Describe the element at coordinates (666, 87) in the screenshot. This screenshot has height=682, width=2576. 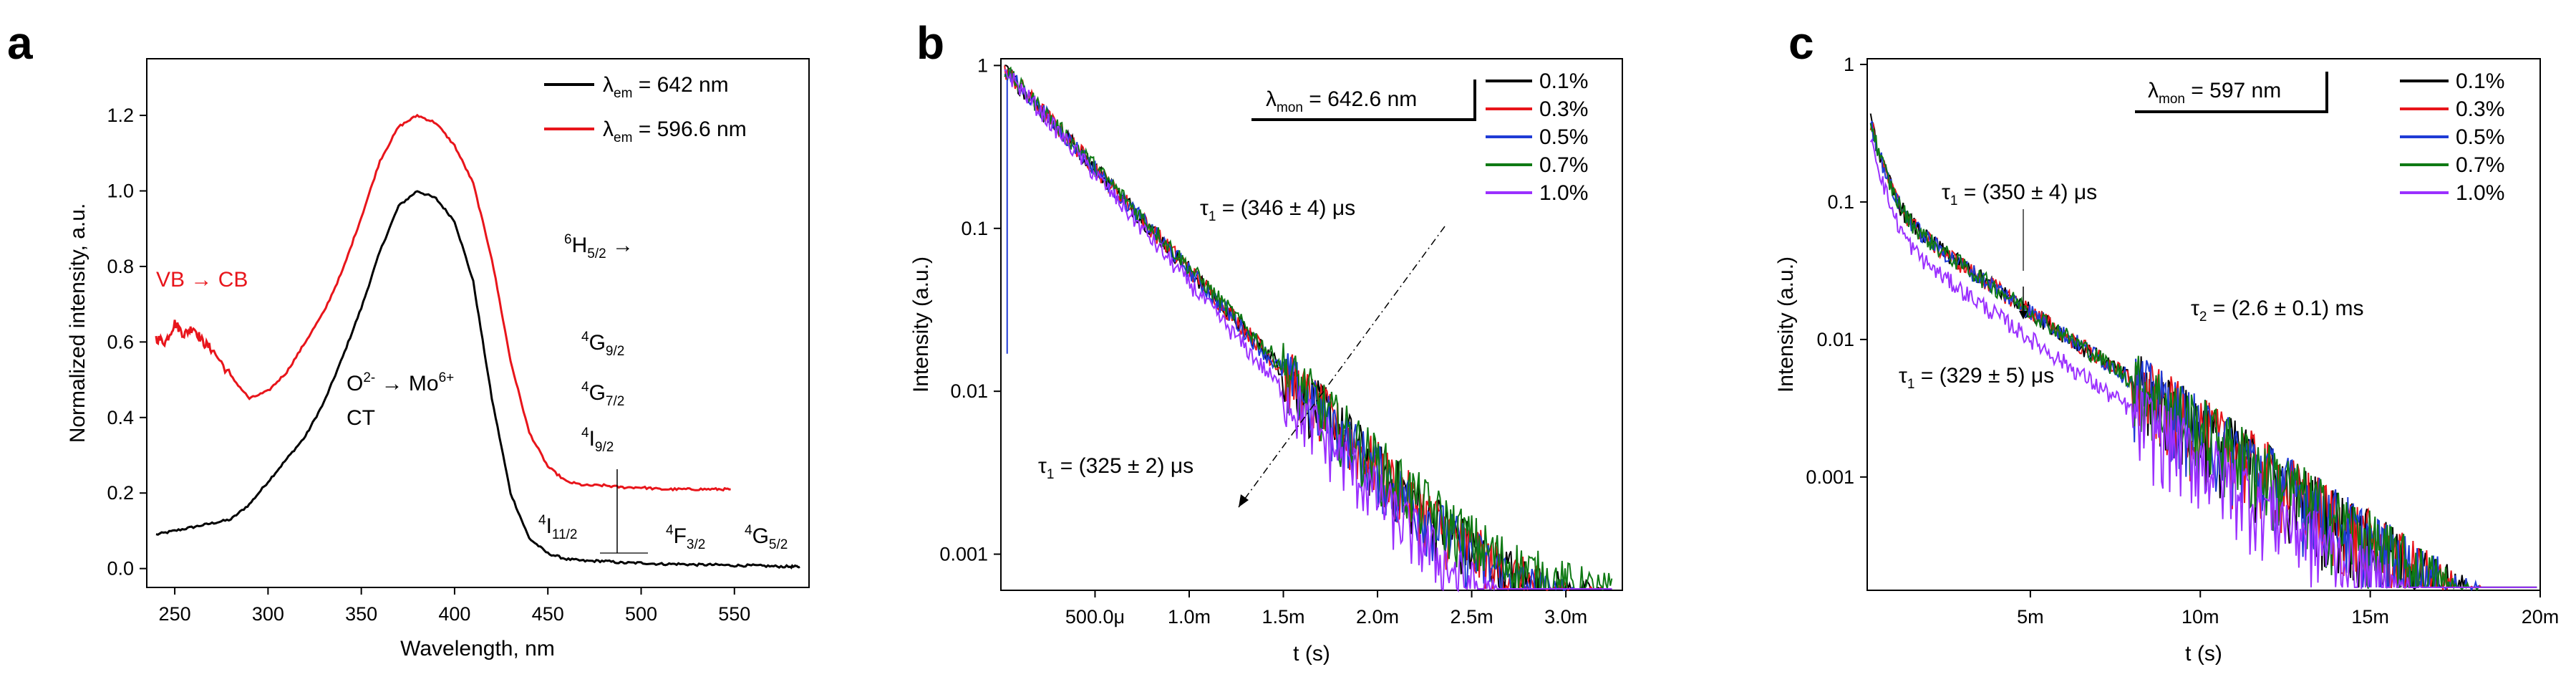
I see `legend-label-a-1: λem = 642 nm` at that location.